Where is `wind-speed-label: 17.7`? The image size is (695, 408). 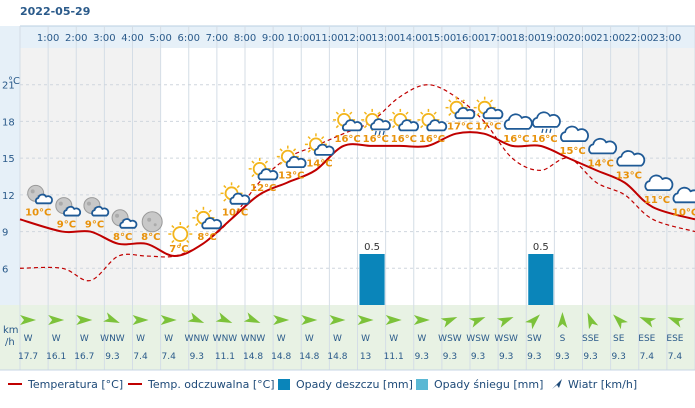 wind-speed-label: 17.7 is located at coordinates (28, 357).